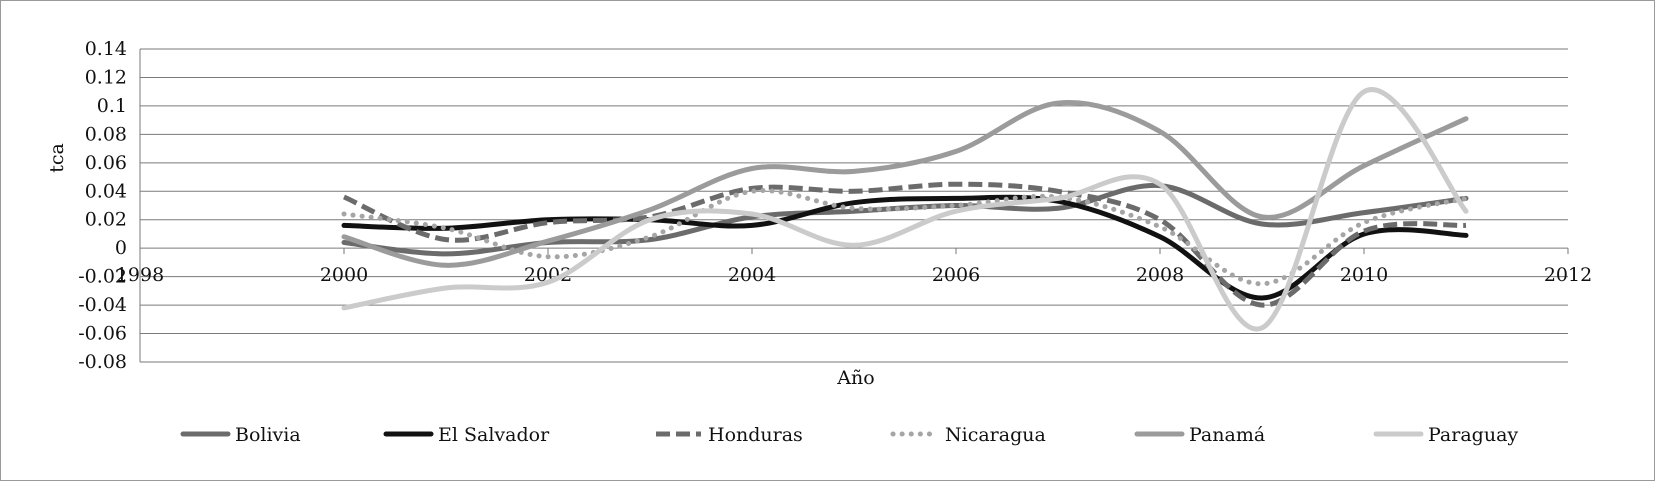 The image size is (1655, 481). I want to click on y-tick-label: 0.14, so click(106, 49).